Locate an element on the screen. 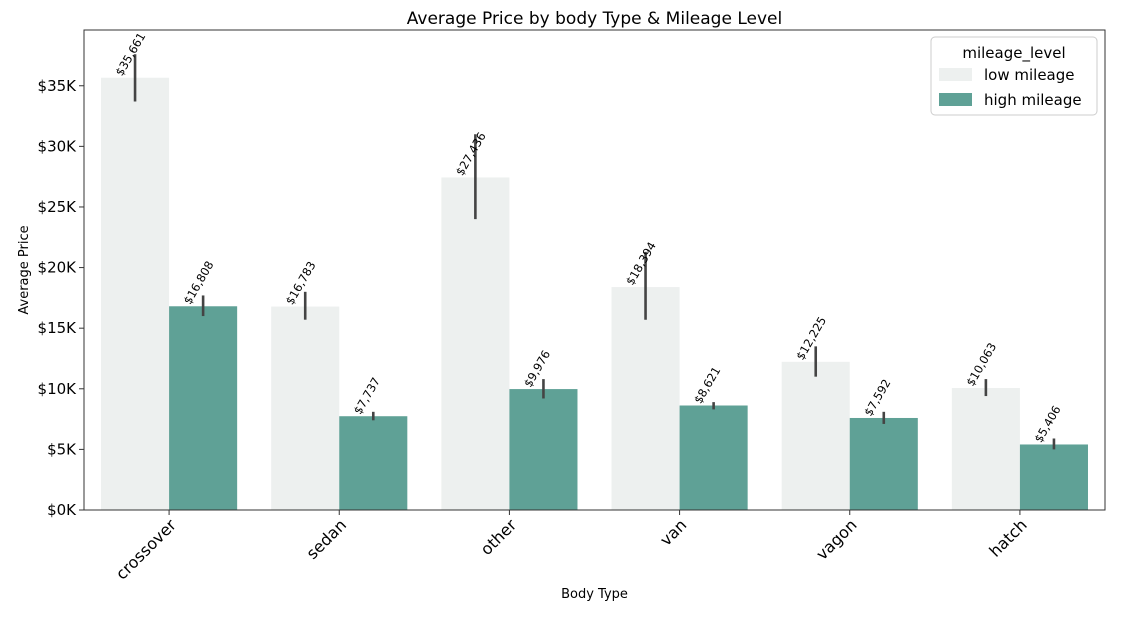 The image size is (1121, 625). y-axis-label: Average Price is located at coordinates (24, 269).